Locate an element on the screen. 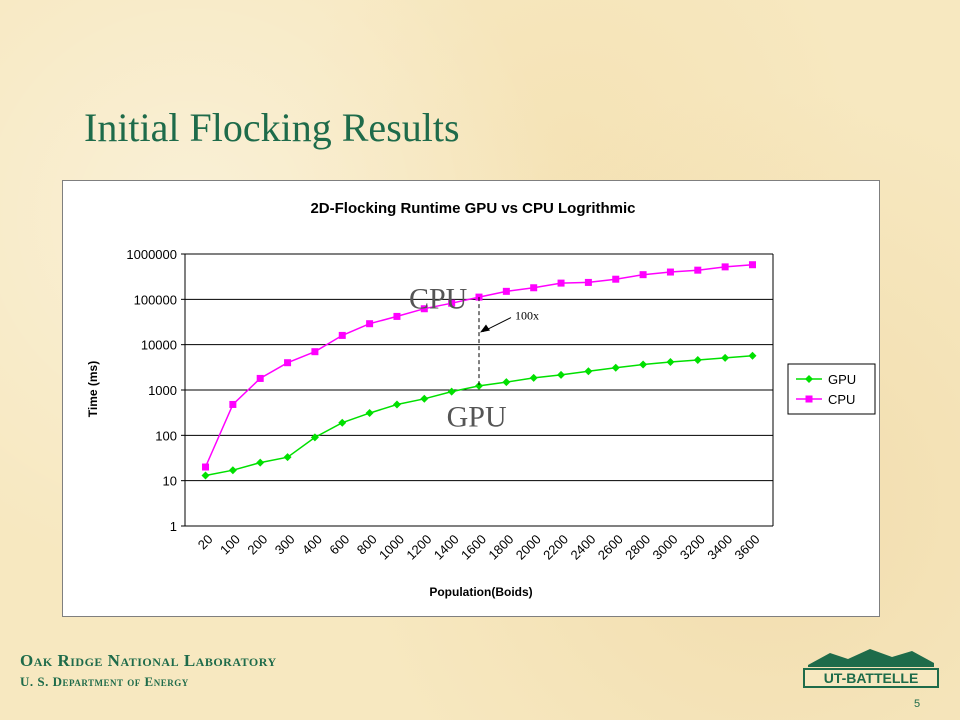 The height and width of the screenshot is (720, 960). y-tick-label: 100000 is located at coordinates (155, 299).